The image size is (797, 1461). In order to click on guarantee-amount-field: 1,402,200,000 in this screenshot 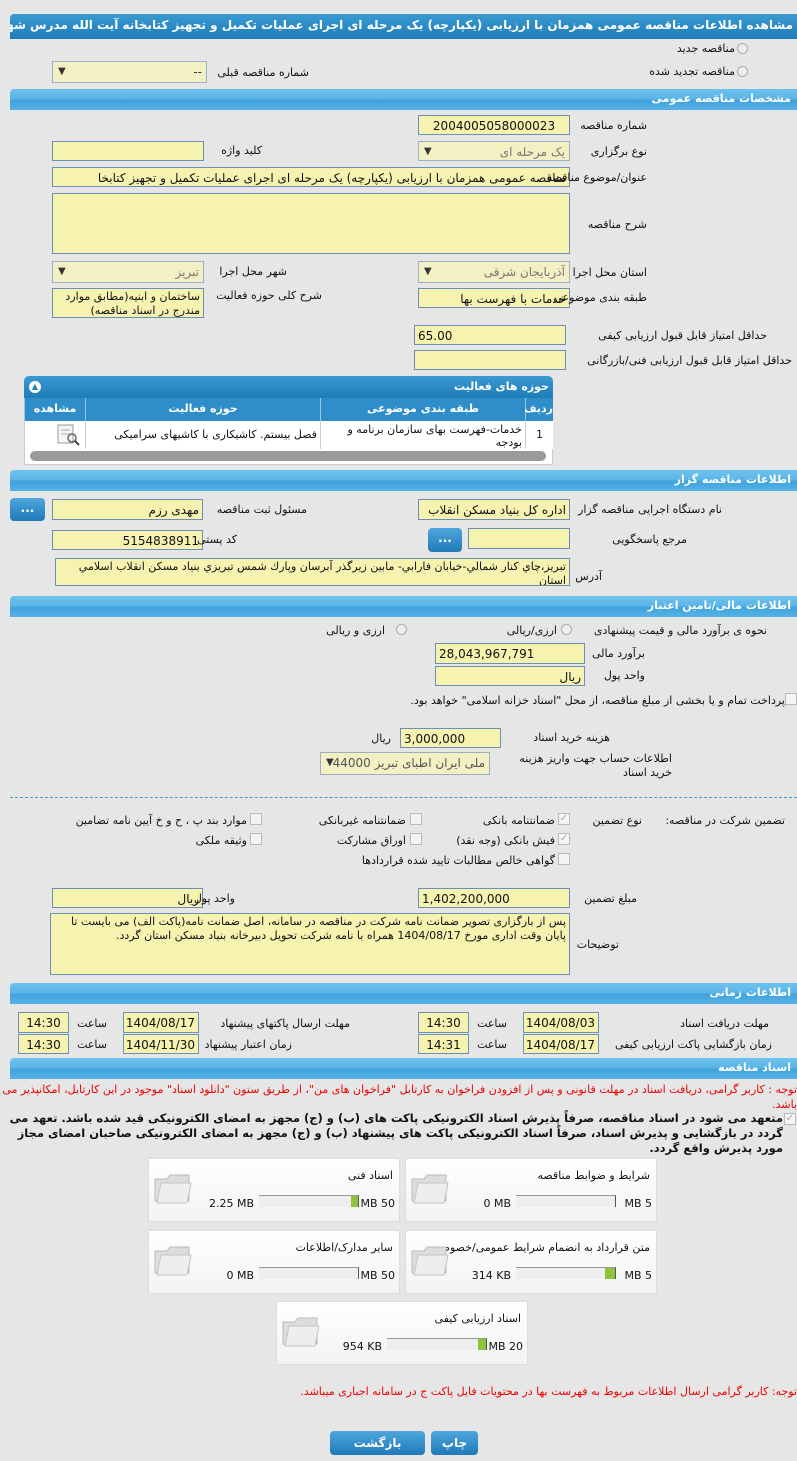, I will do `click(494, 898)`.